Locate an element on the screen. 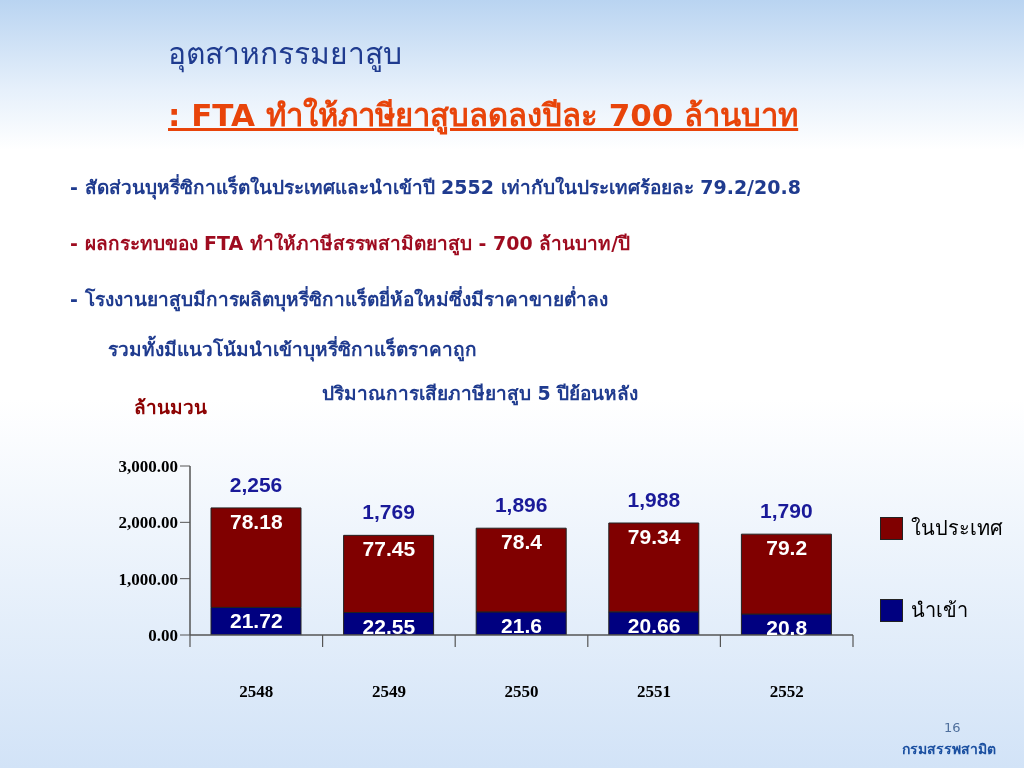 This screenshot has height=768, width=1024. annotation: 78.4 is located at coordinates (522, 542).